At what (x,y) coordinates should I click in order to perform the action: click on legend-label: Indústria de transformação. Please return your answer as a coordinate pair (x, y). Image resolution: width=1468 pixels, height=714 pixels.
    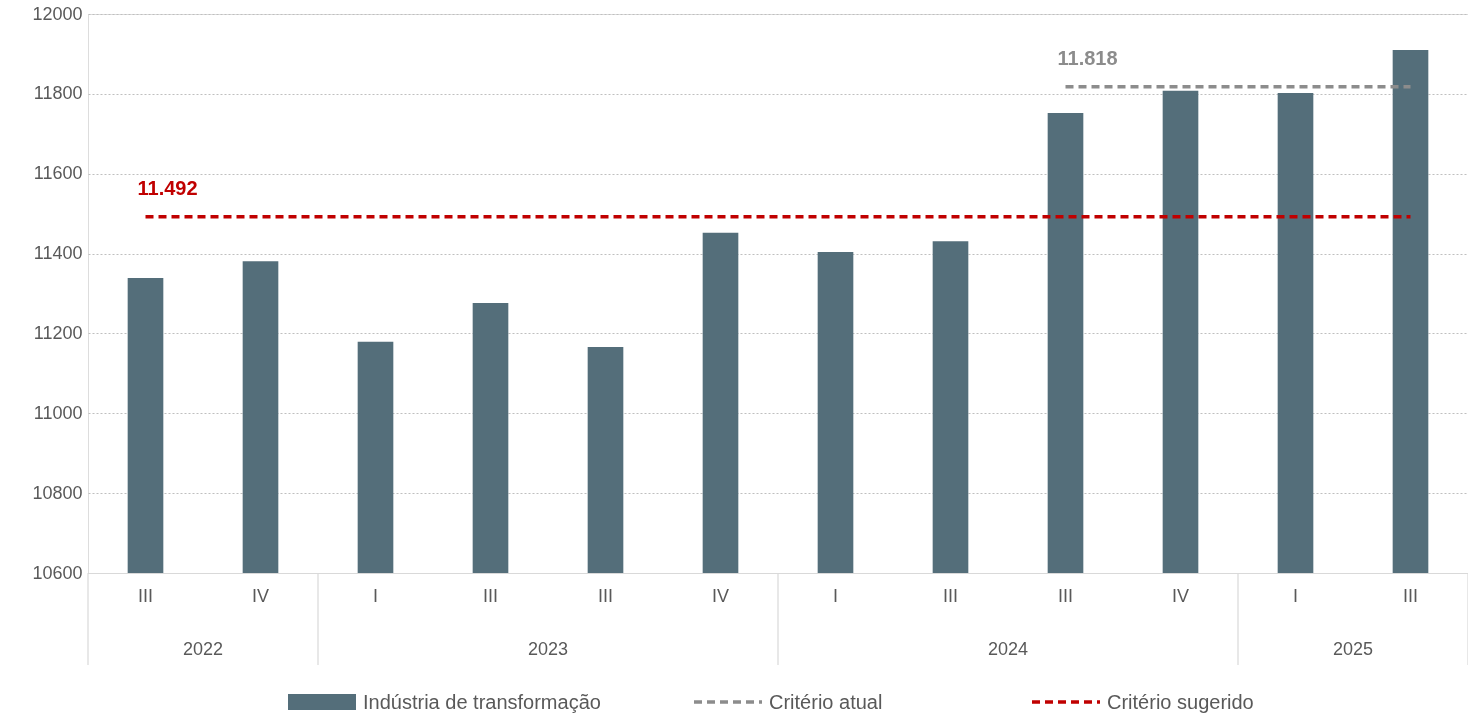
    Looking at the image, I should click on (482, 702).